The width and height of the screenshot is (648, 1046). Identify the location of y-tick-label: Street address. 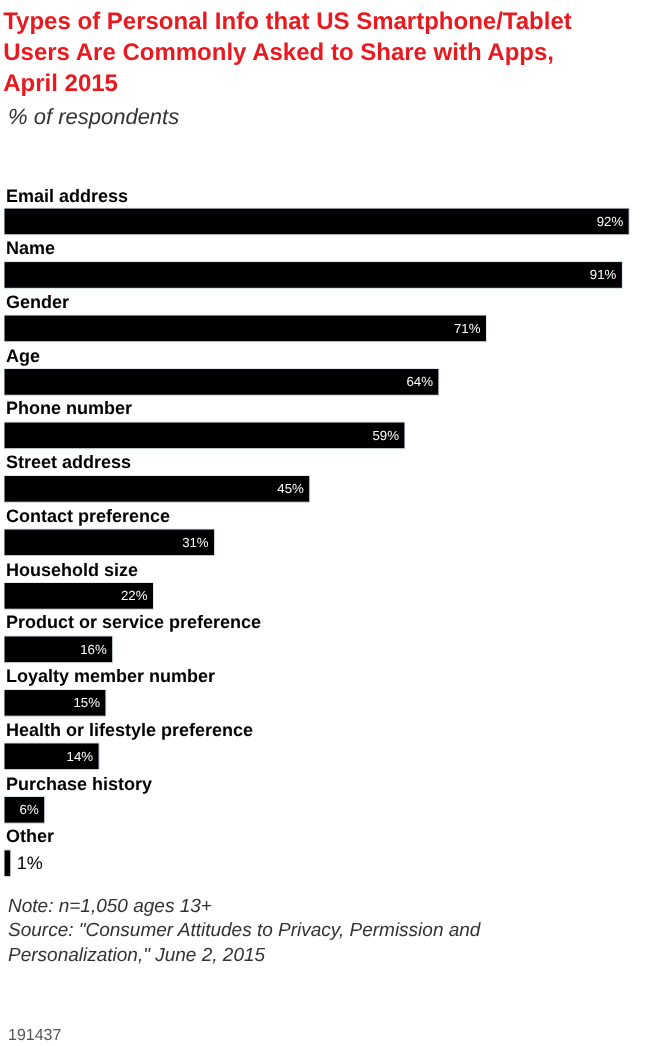
(69, 462).